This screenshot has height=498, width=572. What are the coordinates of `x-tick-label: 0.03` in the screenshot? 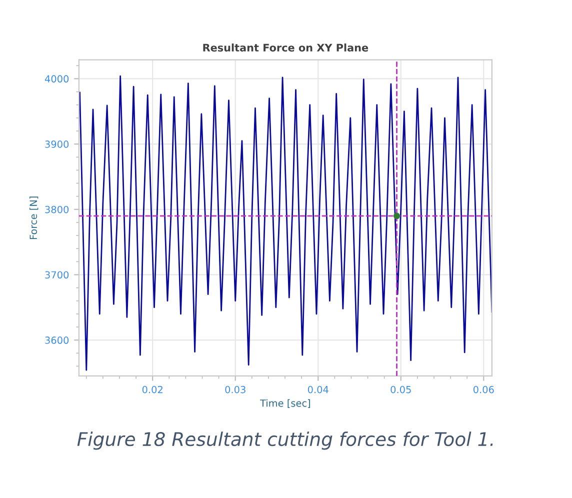 It's located at (235, 390).